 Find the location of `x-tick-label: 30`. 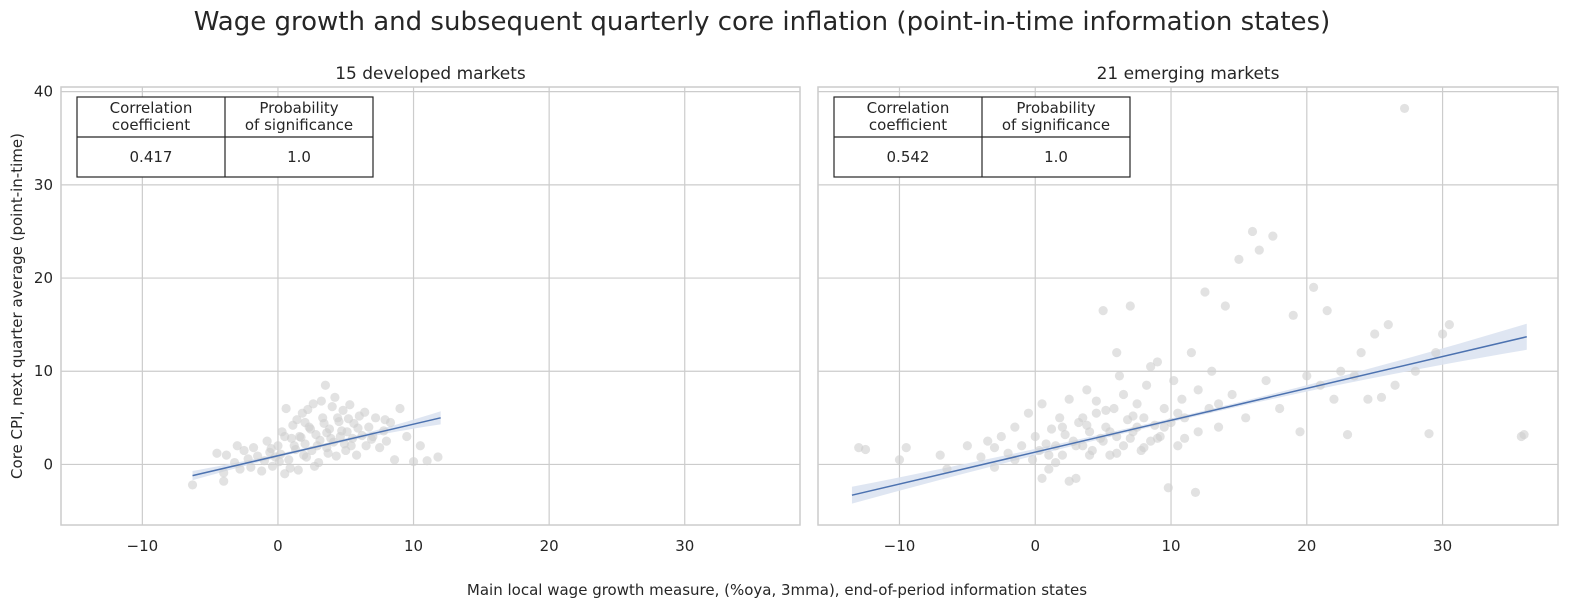

x-tick-label: 30 is located at coordinates (684, 546).